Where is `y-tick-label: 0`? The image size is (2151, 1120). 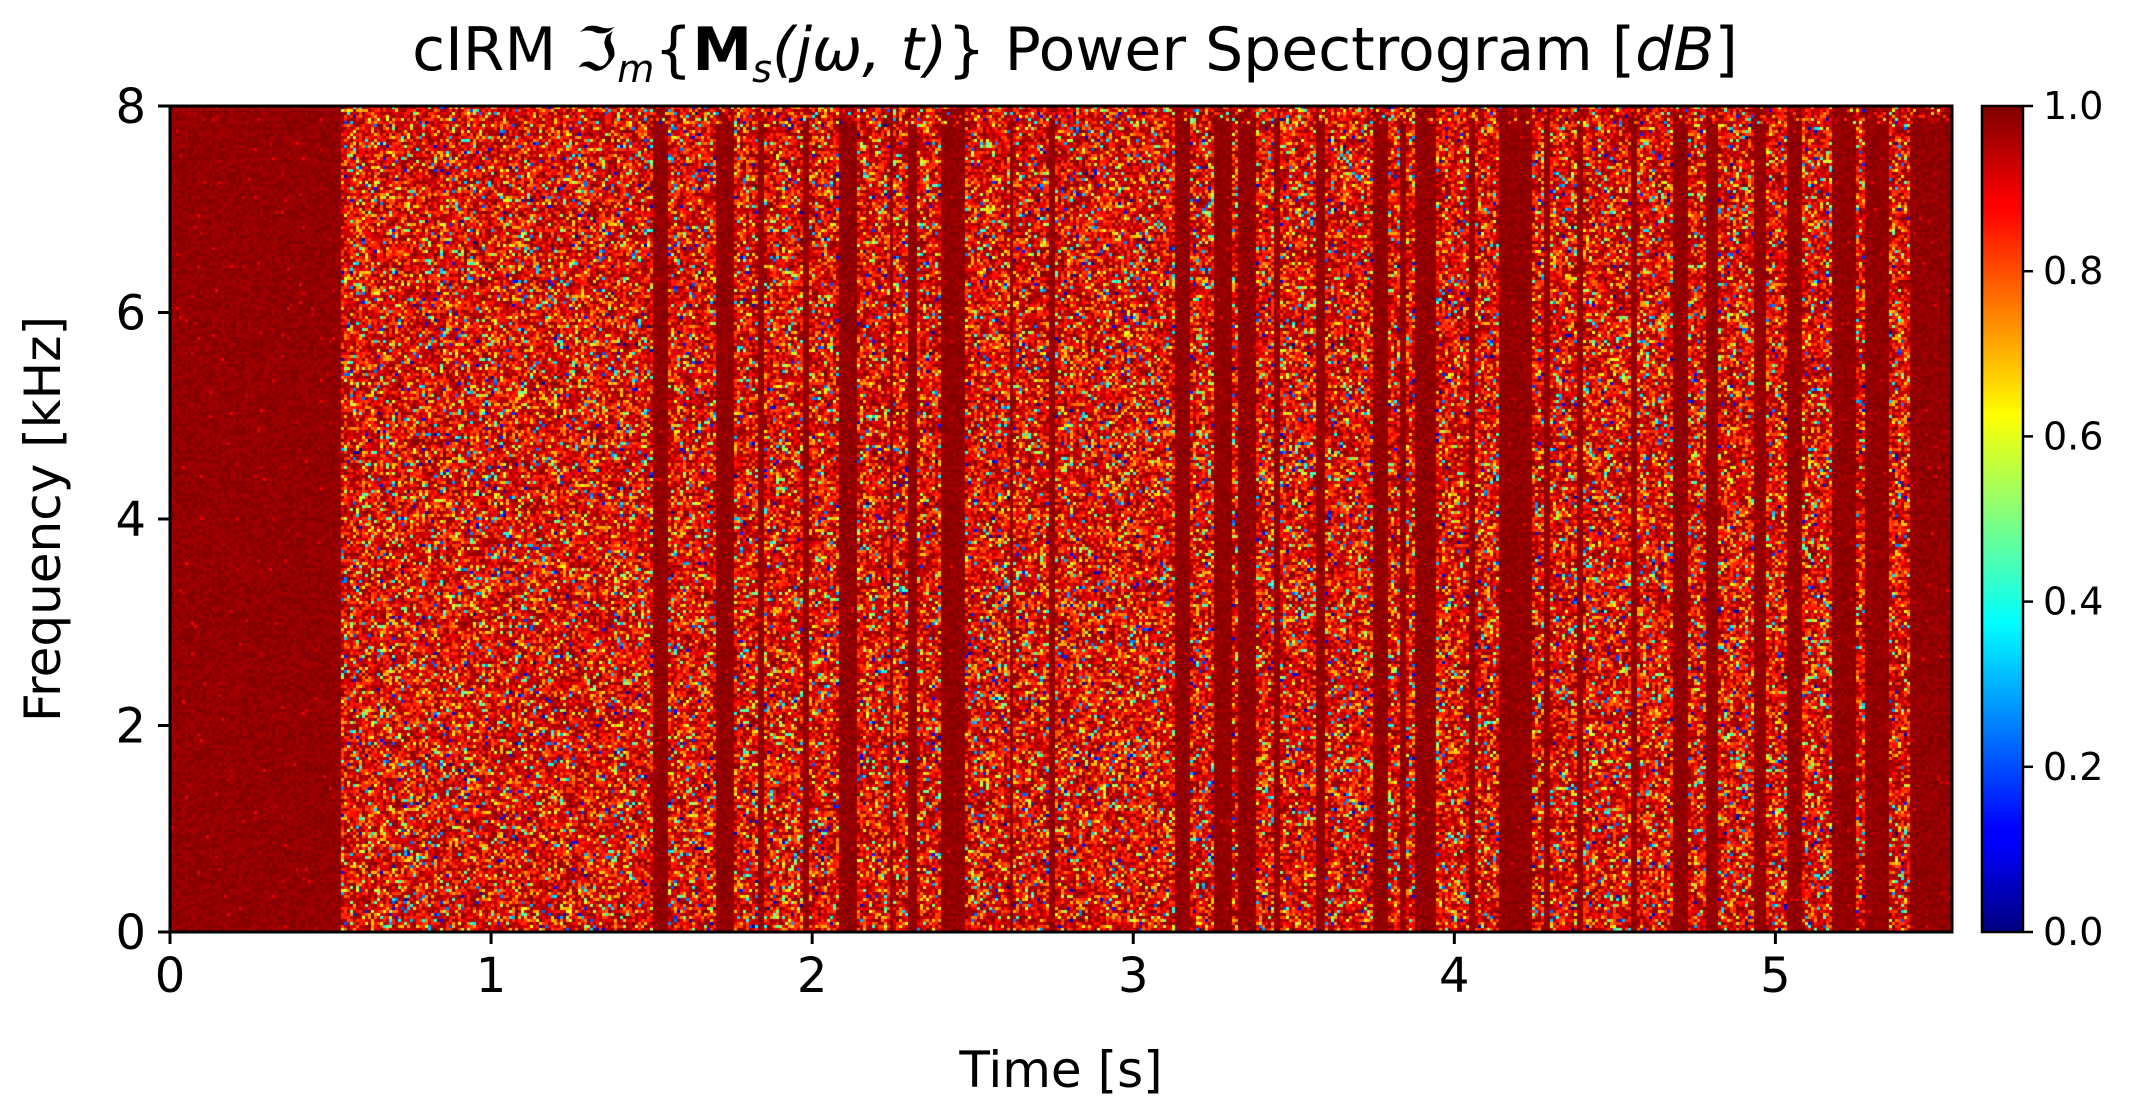
y-tick-label: 0 is located at coordinates (130, 933).